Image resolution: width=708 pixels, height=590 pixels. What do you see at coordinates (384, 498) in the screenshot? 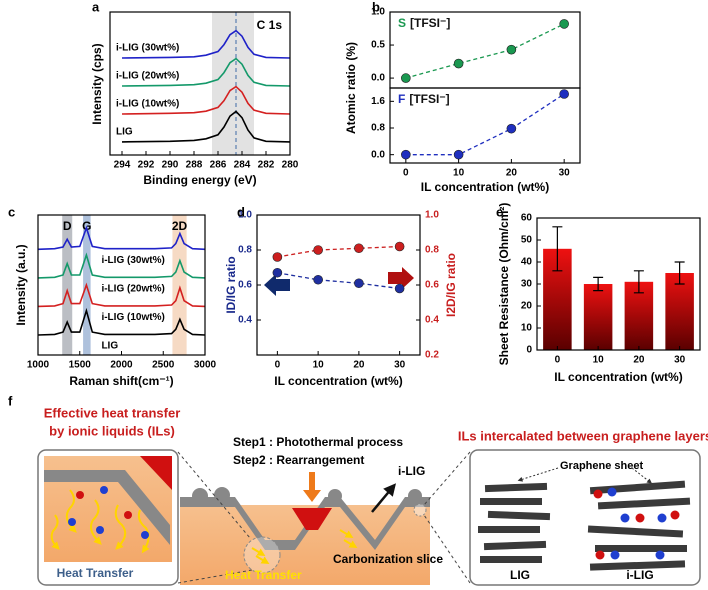
I see `ejection-arrow` at bounding box center [384, 498].